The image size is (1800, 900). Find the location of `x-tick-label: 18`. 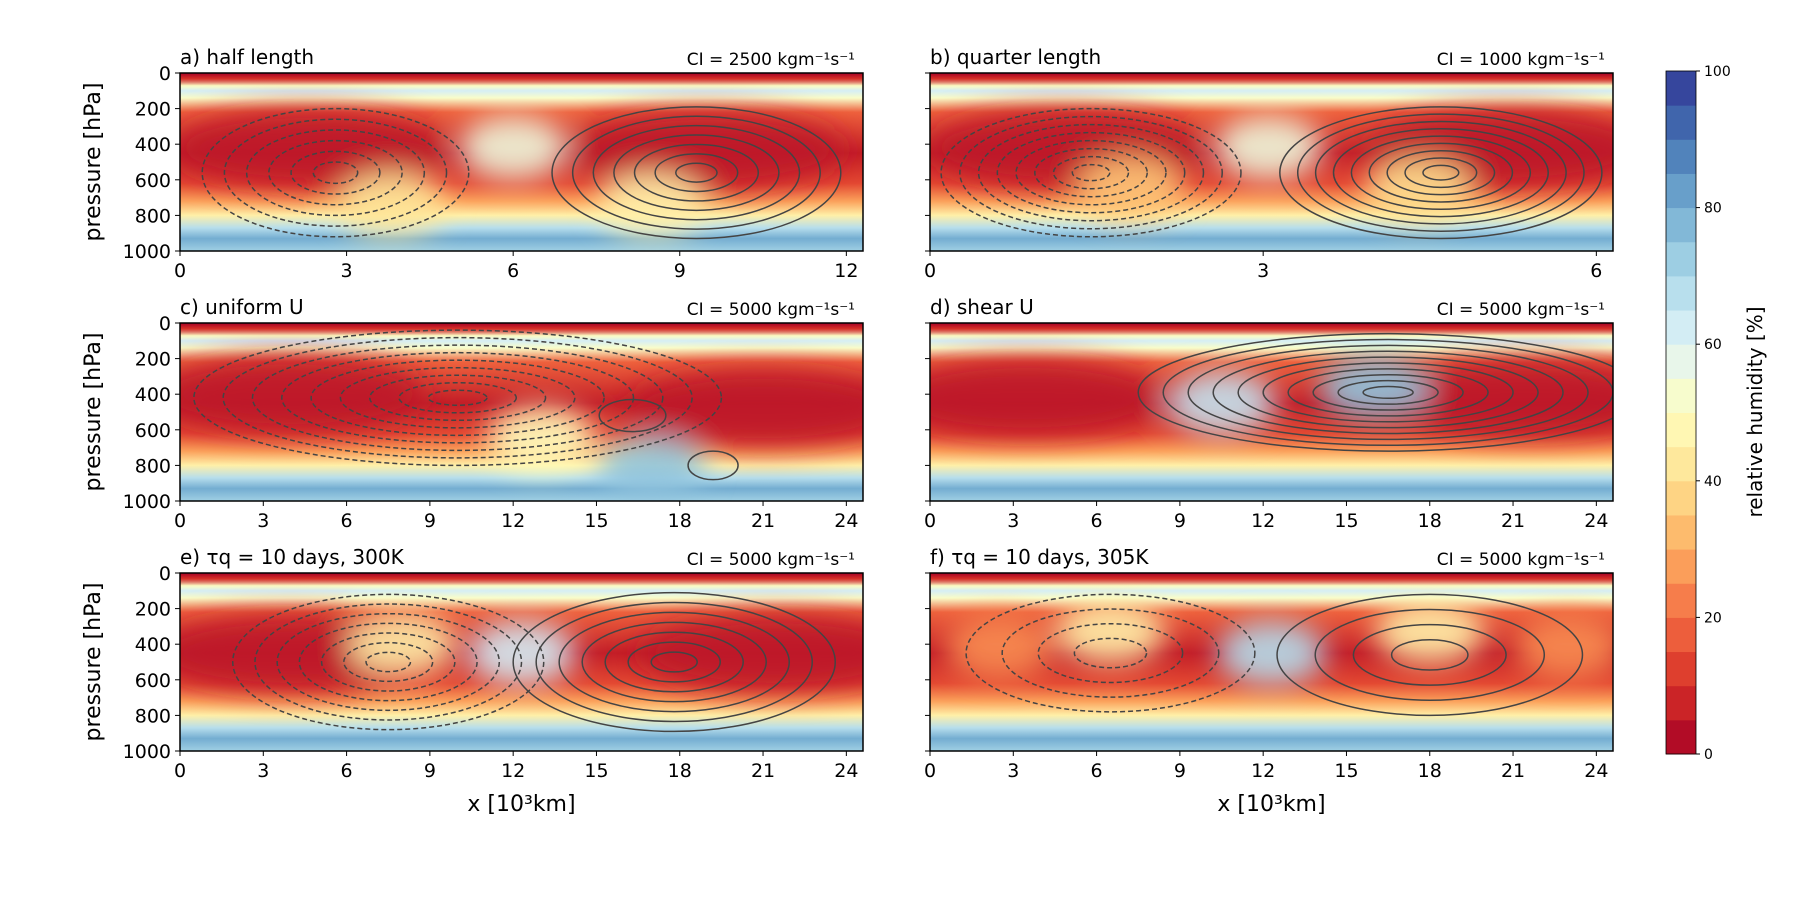

x-tick-label: 18 is located at coordinates (1430, 771).